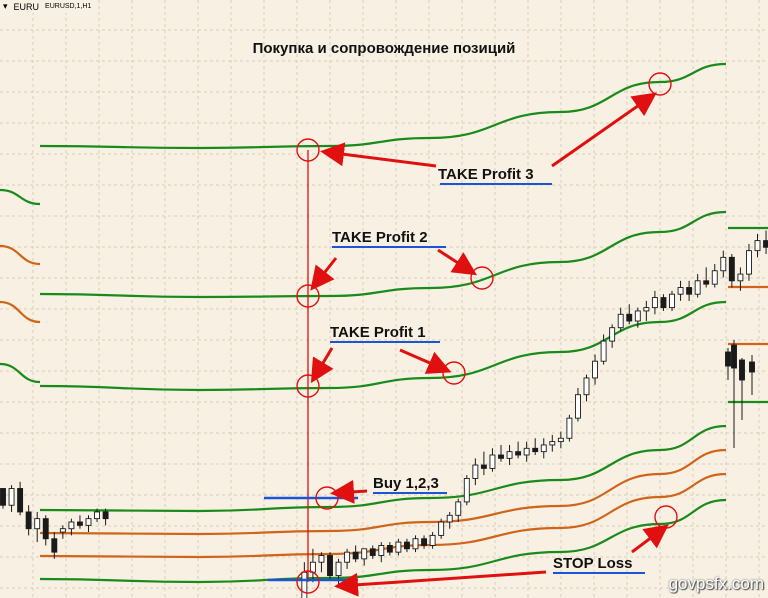  Describe the element at coordinates (716, 583) in the screenshot. I see `watermark: govpsfx.com` at that location.